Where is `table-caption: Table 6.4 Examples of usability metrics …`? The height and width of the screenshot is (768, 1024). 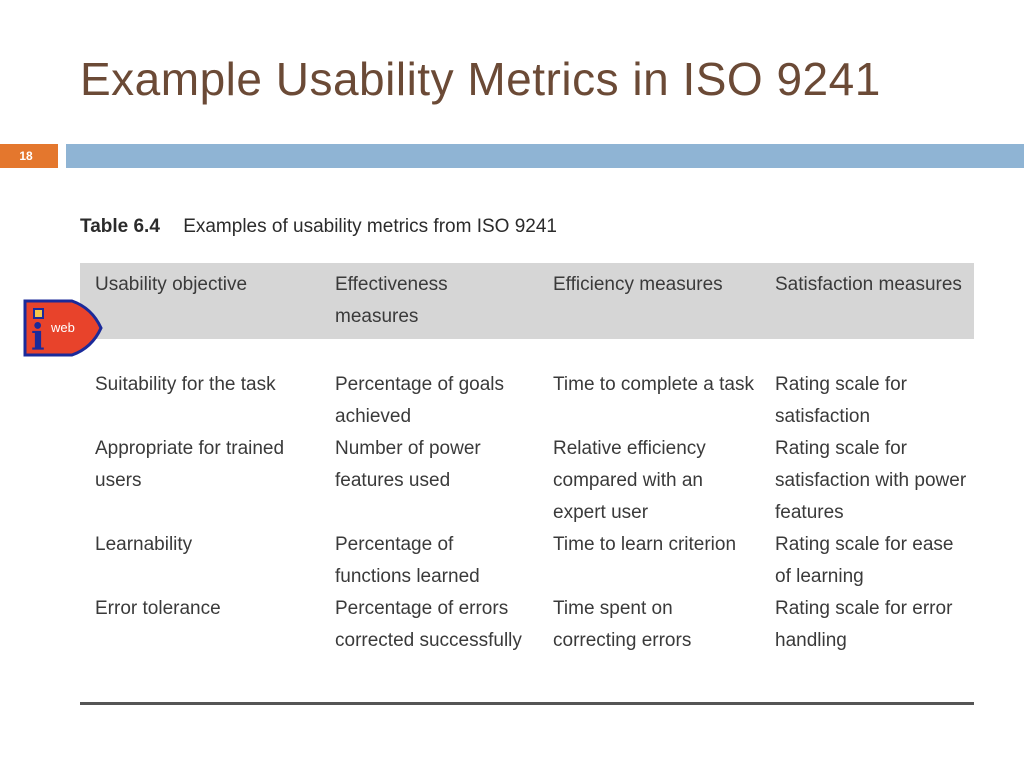
table-caption: Table 6.4 Examples of usability metrics … is located at coordinates (318, 227).